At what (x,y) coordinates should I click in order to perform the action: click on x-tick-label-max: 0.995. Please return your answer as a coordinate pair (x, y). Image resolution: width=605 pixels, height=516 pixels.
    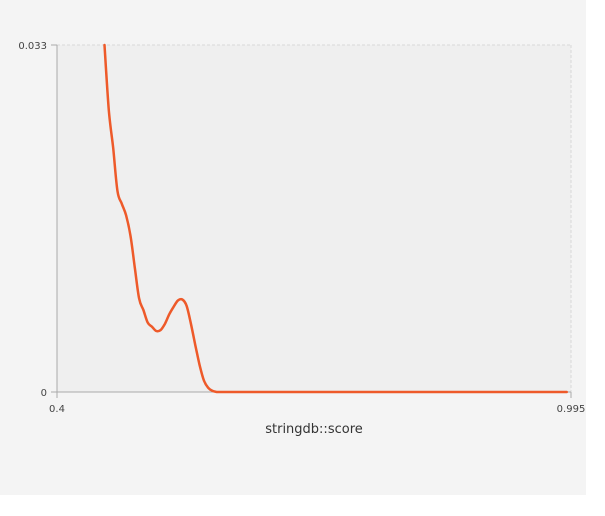
    Looking at the image, I should click on (571, 409).